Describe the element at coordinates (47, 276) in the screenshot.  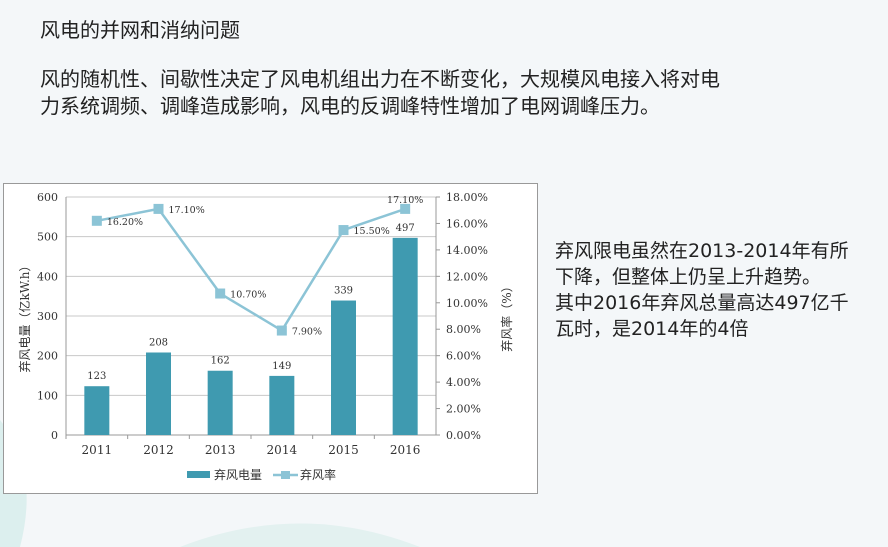
I see `y-tick-label: 400` at that location.